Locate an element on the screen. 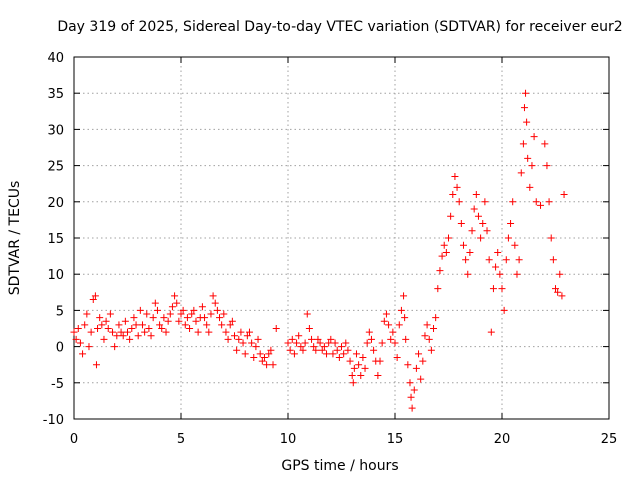  x-tick-label: 20 is located at coordinates (502, 439).